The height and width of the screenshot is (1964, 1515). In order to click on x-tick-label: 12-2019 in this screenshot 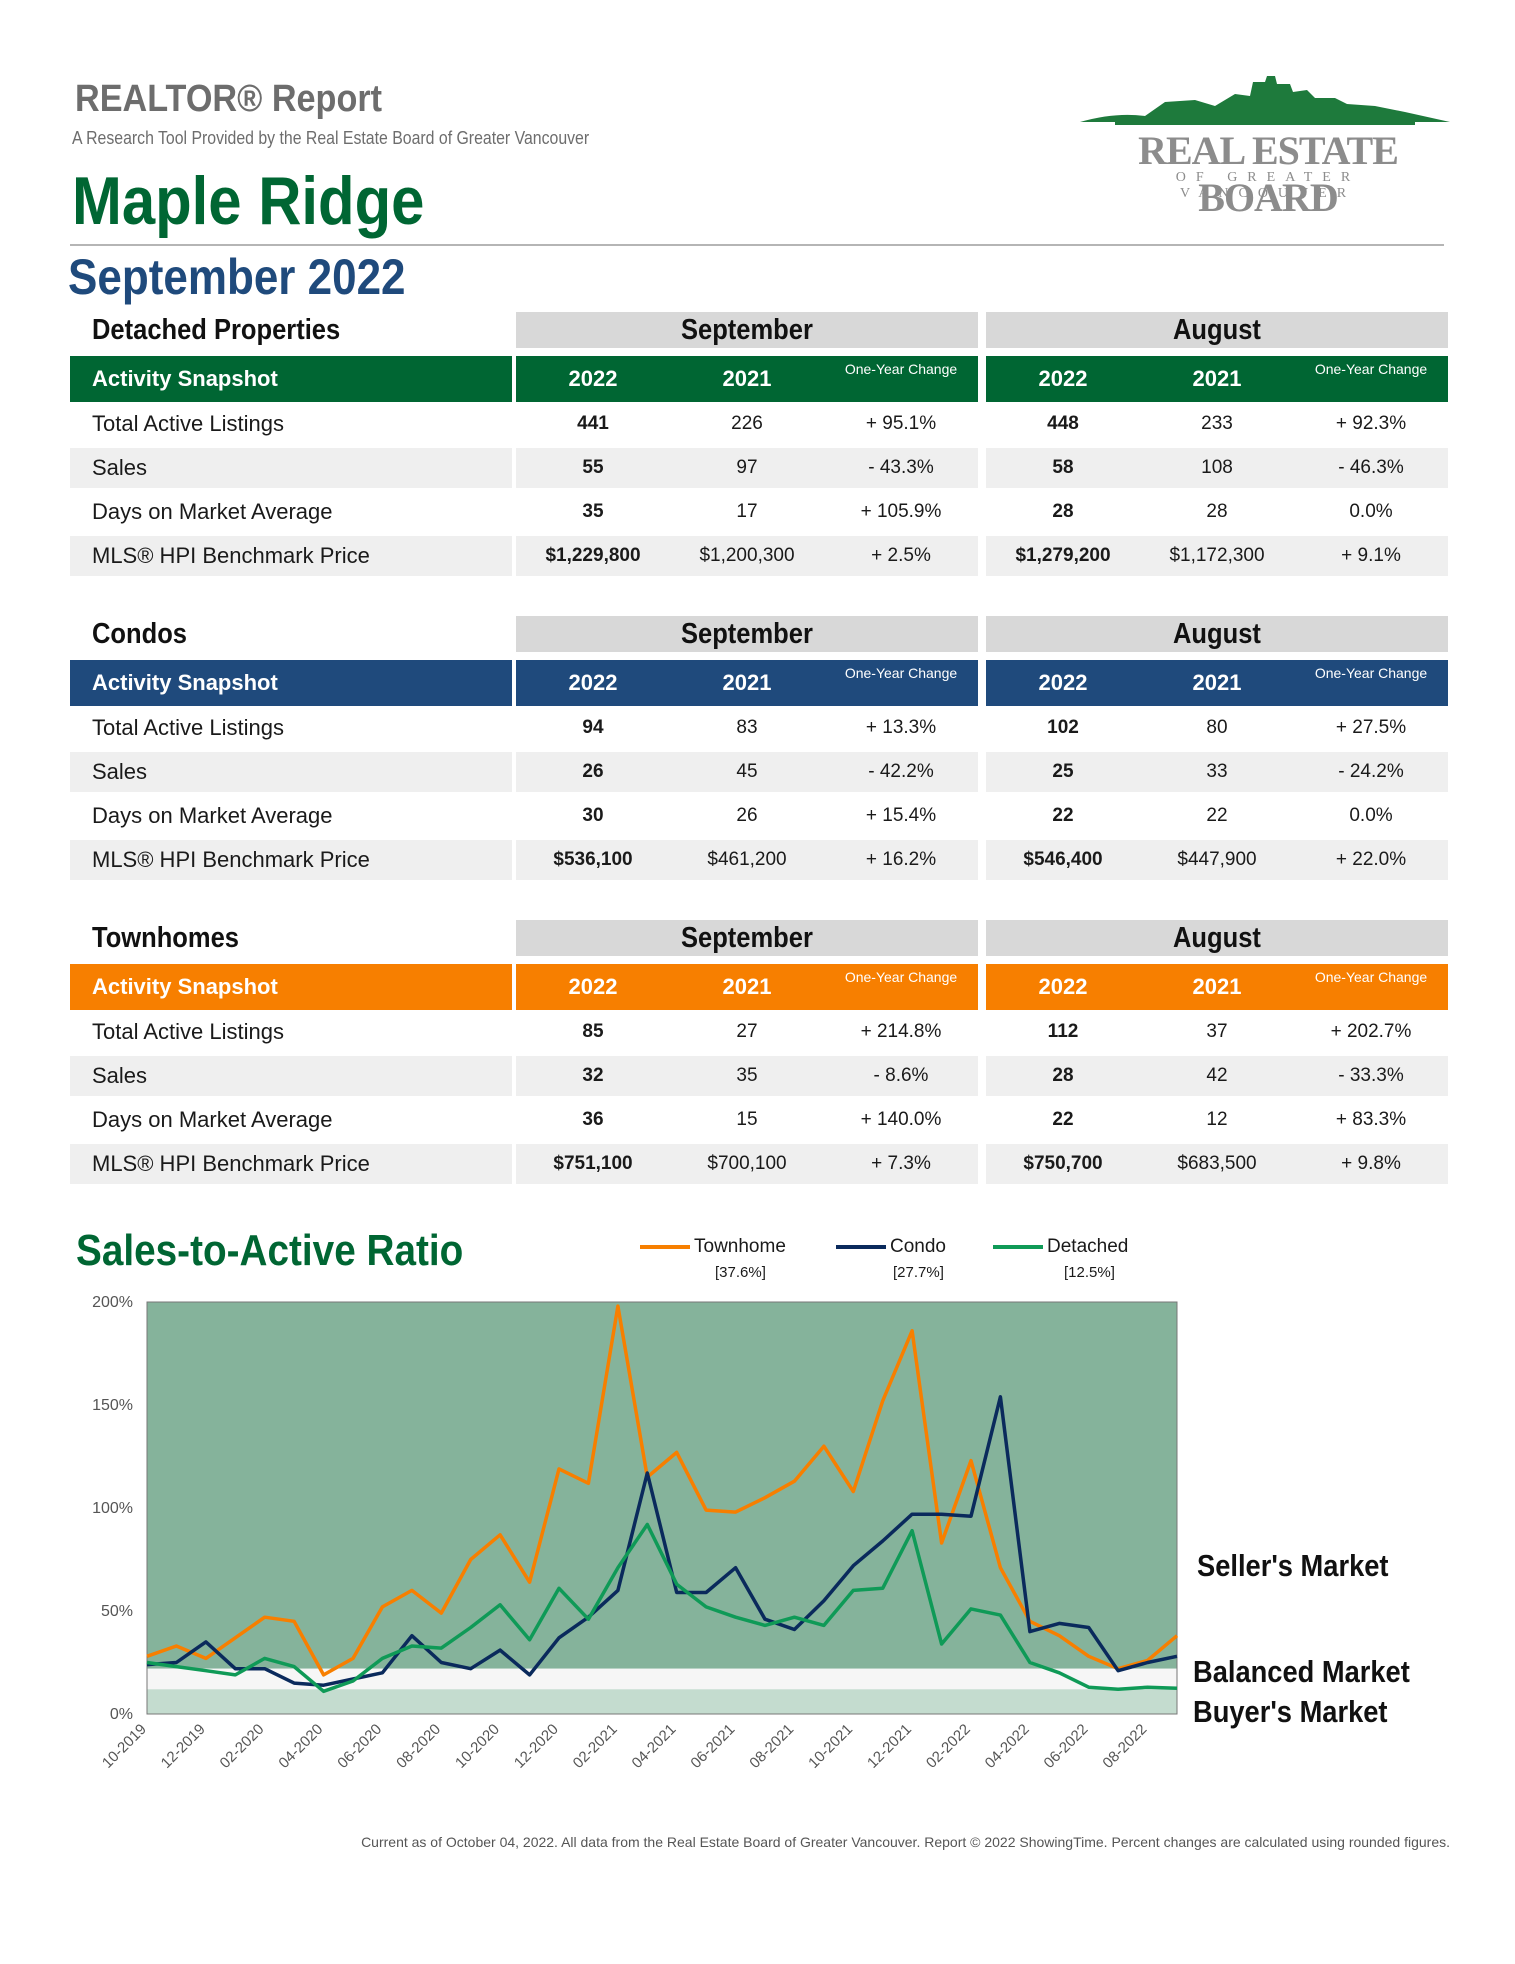, I will do `click(183, 1746)`.